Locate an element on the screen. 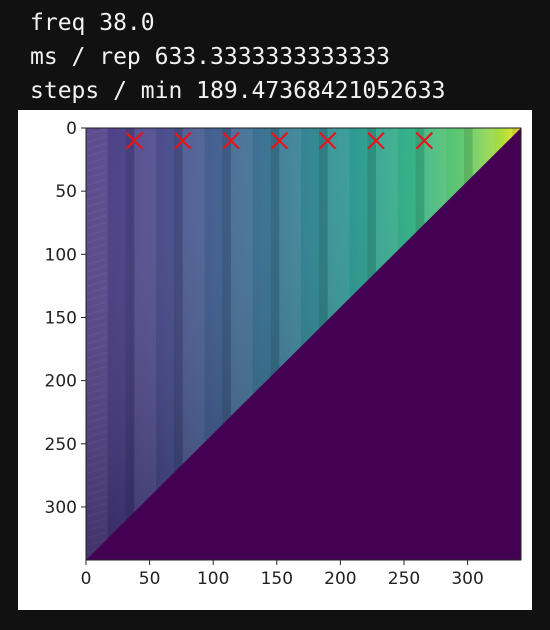  x-tick-label: 200 is located at coordinates (340, 579).